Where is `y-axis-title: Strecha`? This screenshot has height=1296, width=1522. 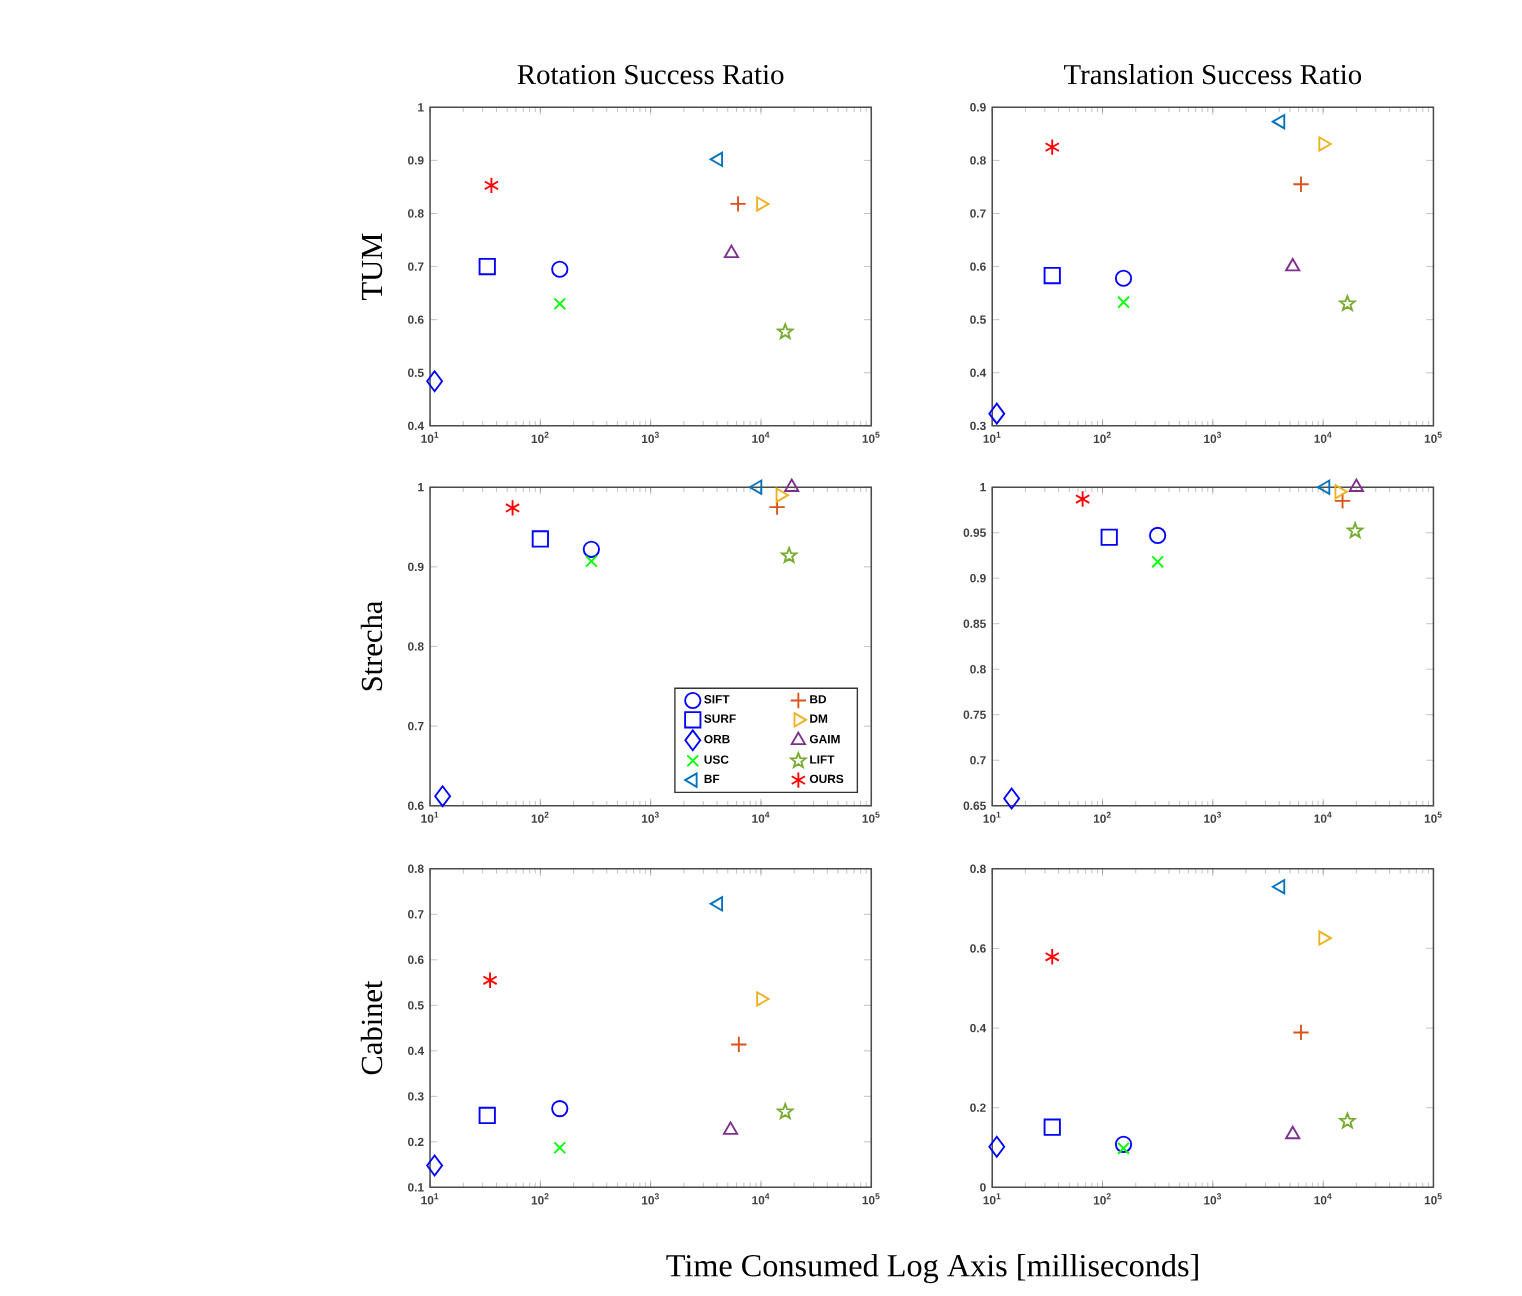
y-axis-title: Strecha is located at coordinates (371, 645).